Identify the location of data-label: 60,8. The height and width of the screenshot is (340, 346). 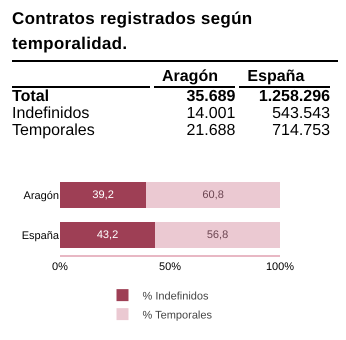
(213, 195).